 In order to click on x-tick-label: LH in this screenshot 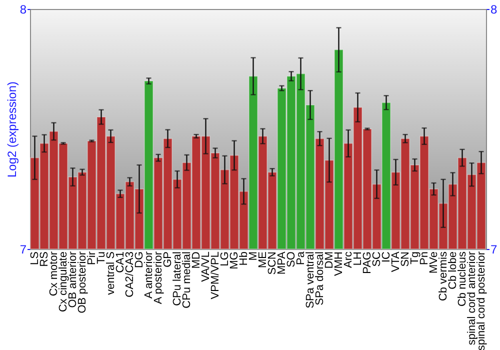, I will do `click(358, 258)`.